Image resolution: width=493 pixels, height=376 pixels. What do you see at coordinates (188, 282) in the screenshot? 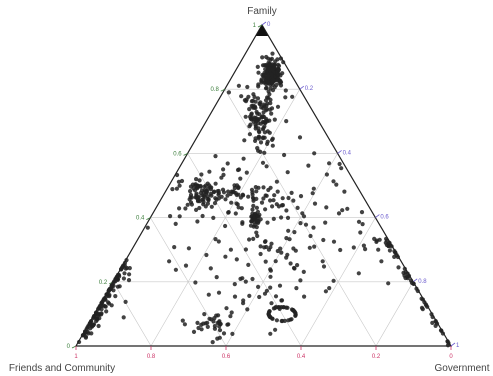
I see `grid-line-friends` at bounding box center [188, 282].